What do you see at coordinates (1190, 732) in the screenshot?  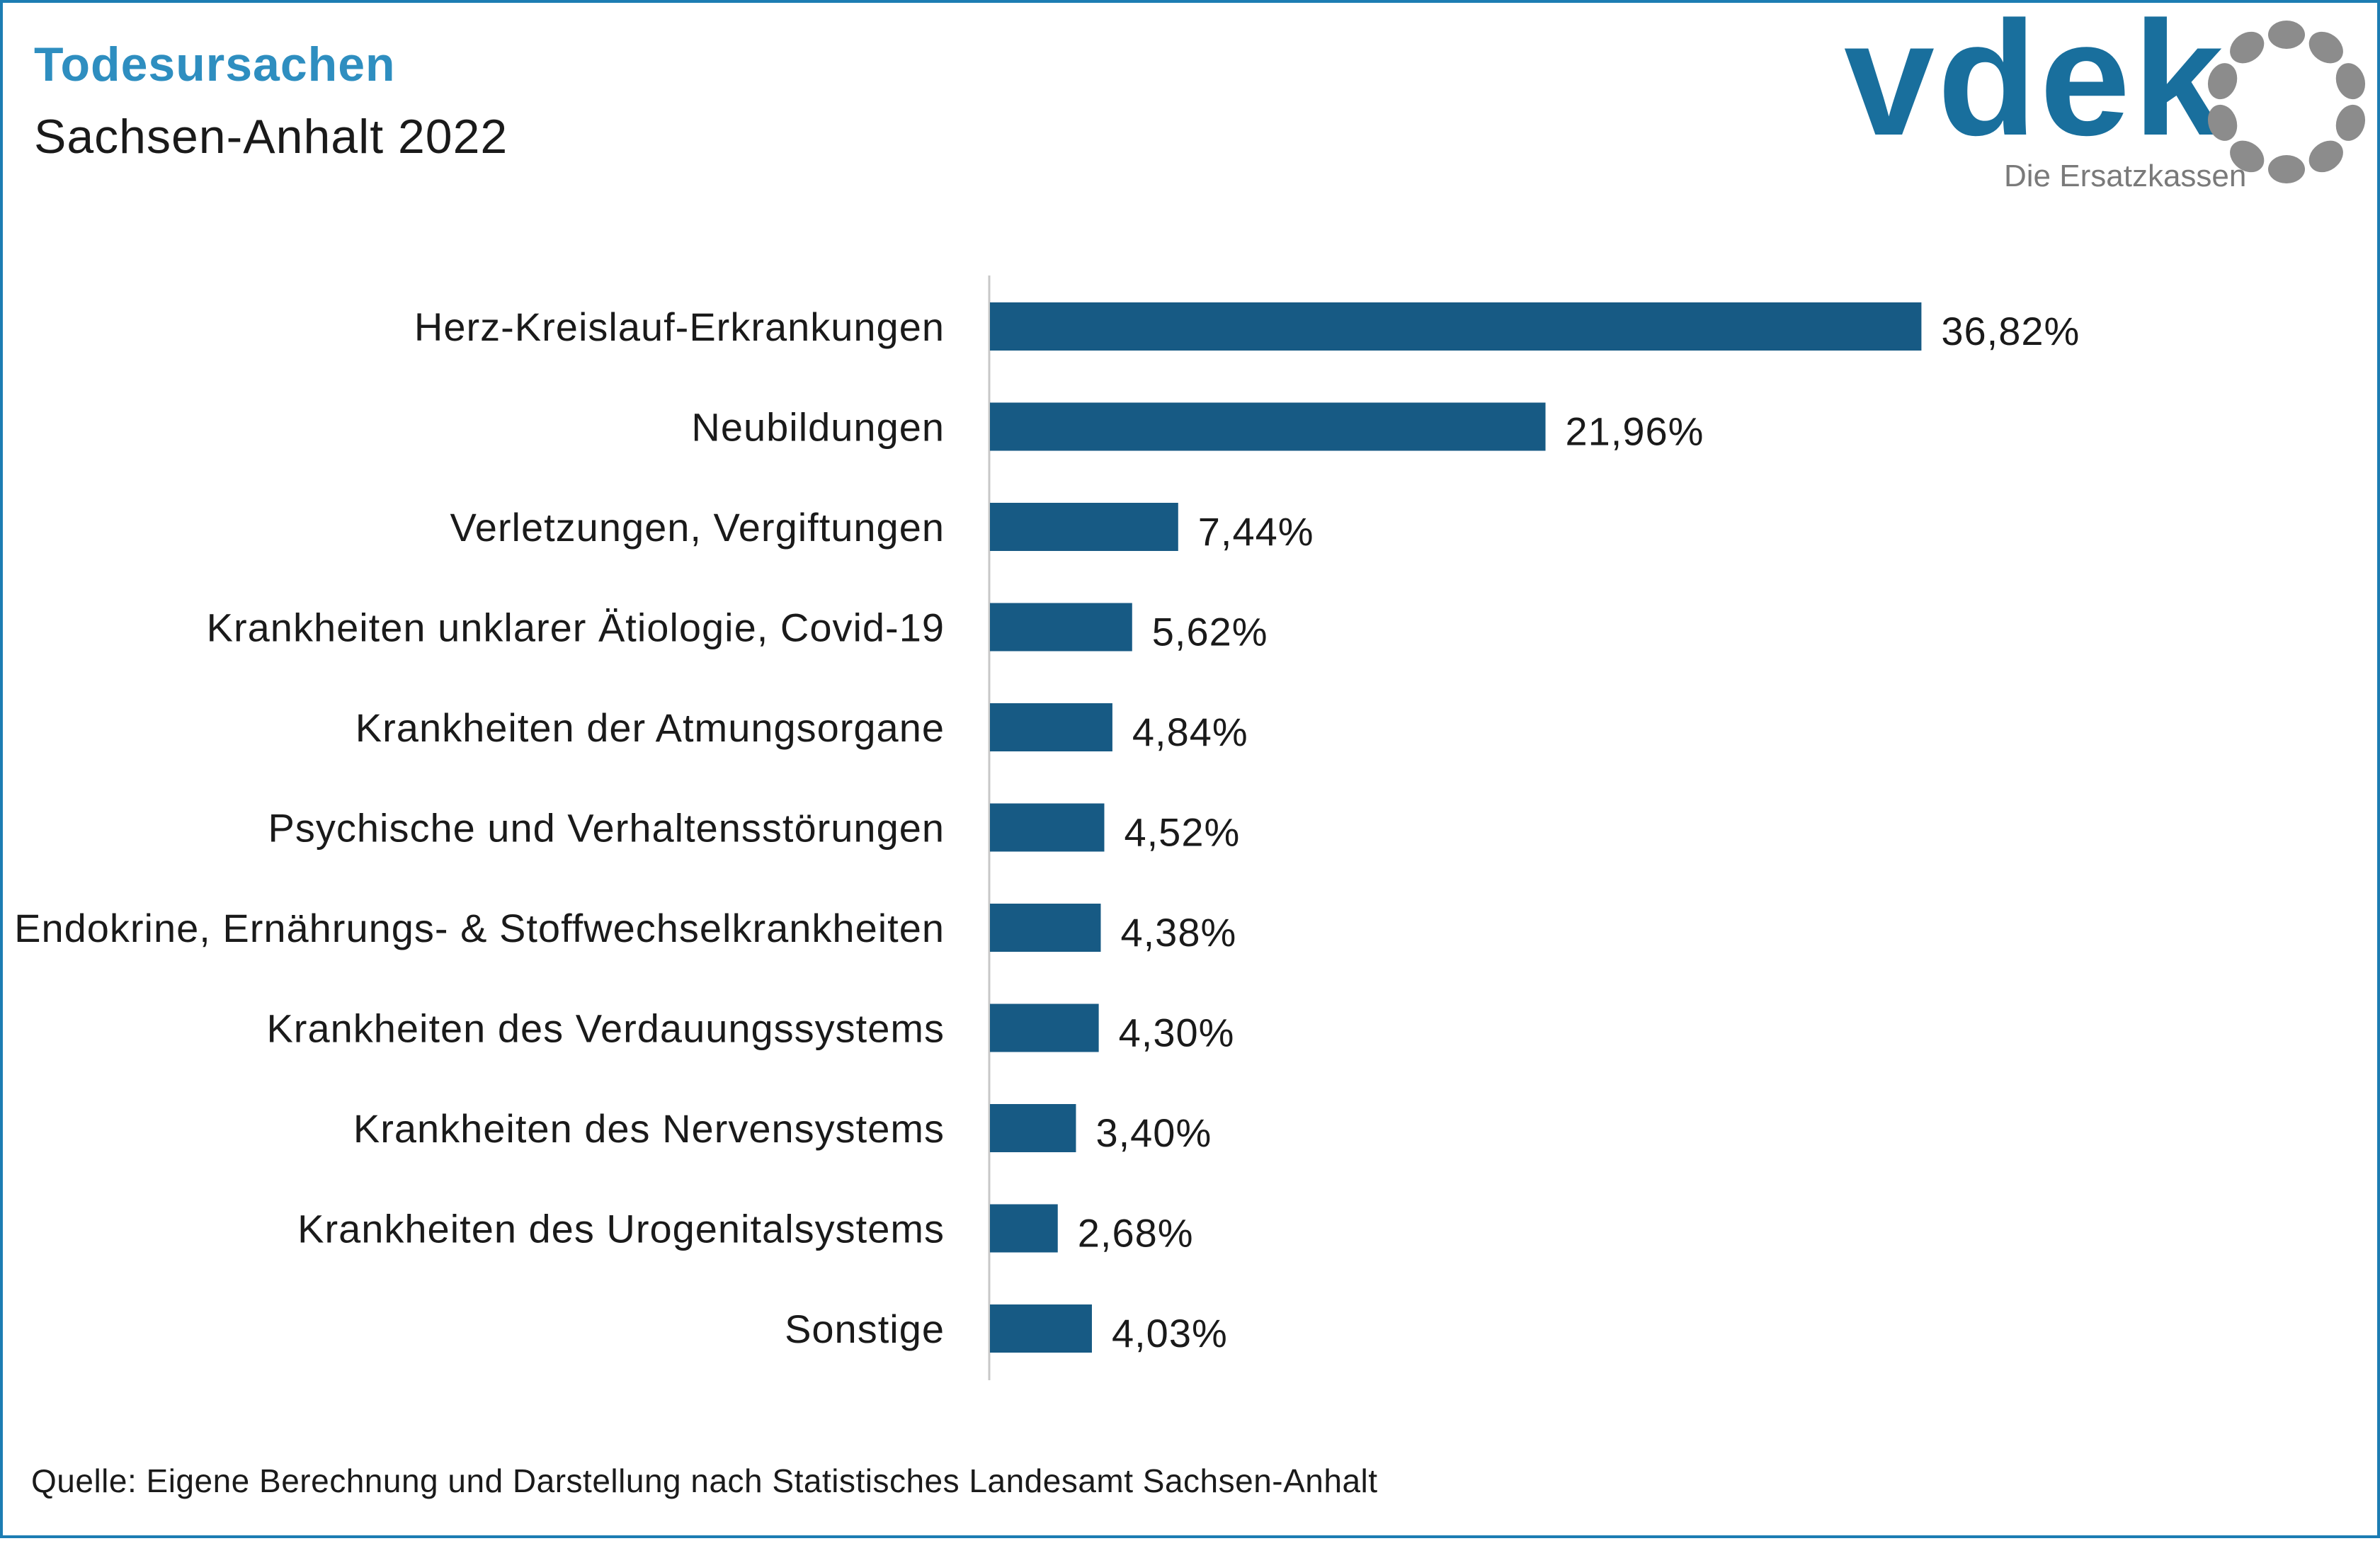 I see `value-label: 4,84%` at bounding box center [1190, 732].